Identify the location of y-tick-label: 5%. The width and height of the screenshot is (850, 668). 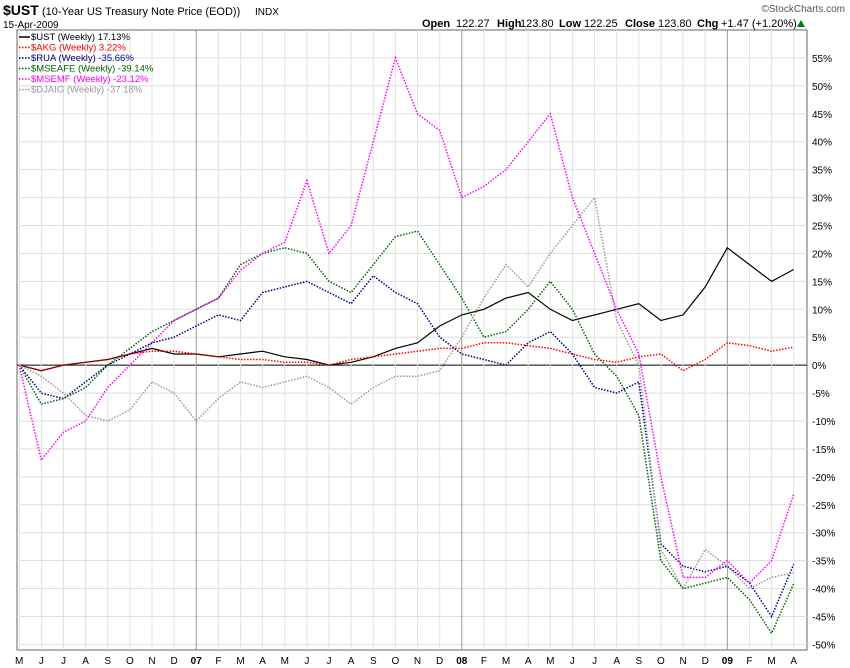
(819, 338).